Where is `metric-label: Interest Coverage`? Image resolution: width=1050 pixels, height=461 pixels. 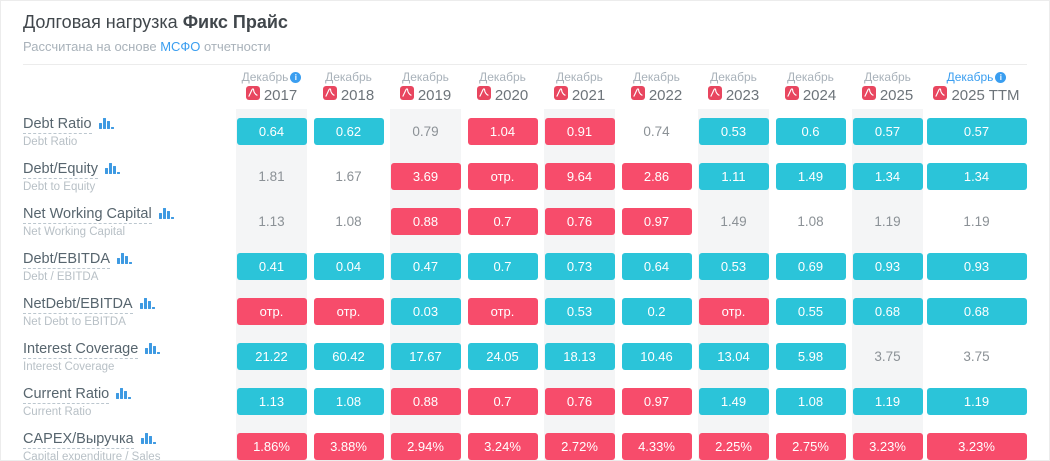 metric-label: Interest Coverage is located at coordinates (81, 349).